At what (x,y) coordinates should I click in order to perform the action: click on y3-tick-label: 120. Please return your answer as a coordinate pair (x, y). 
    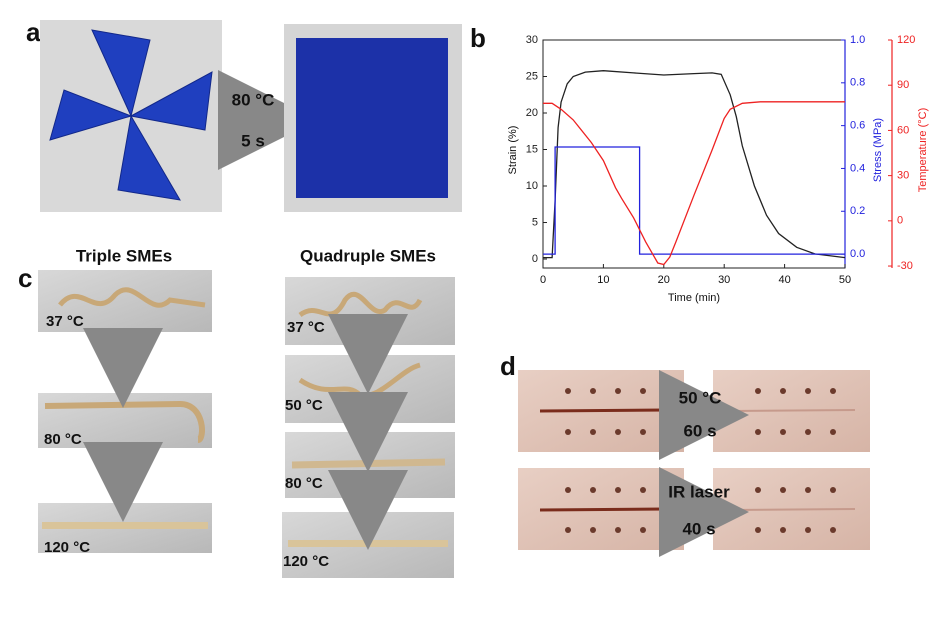
    Looking at the image, I should click on (906, 40).